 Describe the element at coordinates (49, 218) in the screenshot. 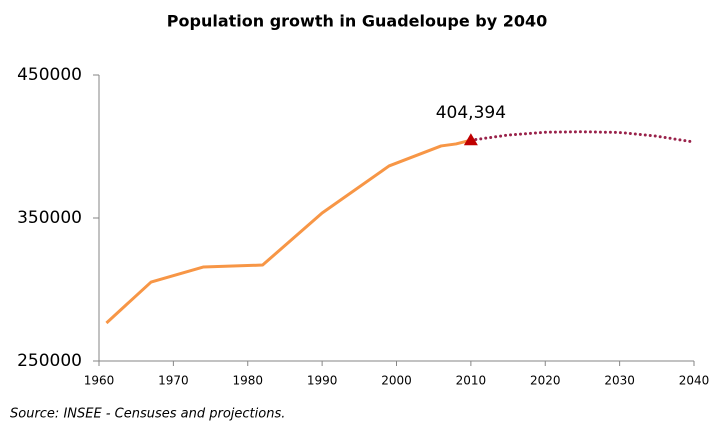

I see `y-tick-label: 350000` at that location.